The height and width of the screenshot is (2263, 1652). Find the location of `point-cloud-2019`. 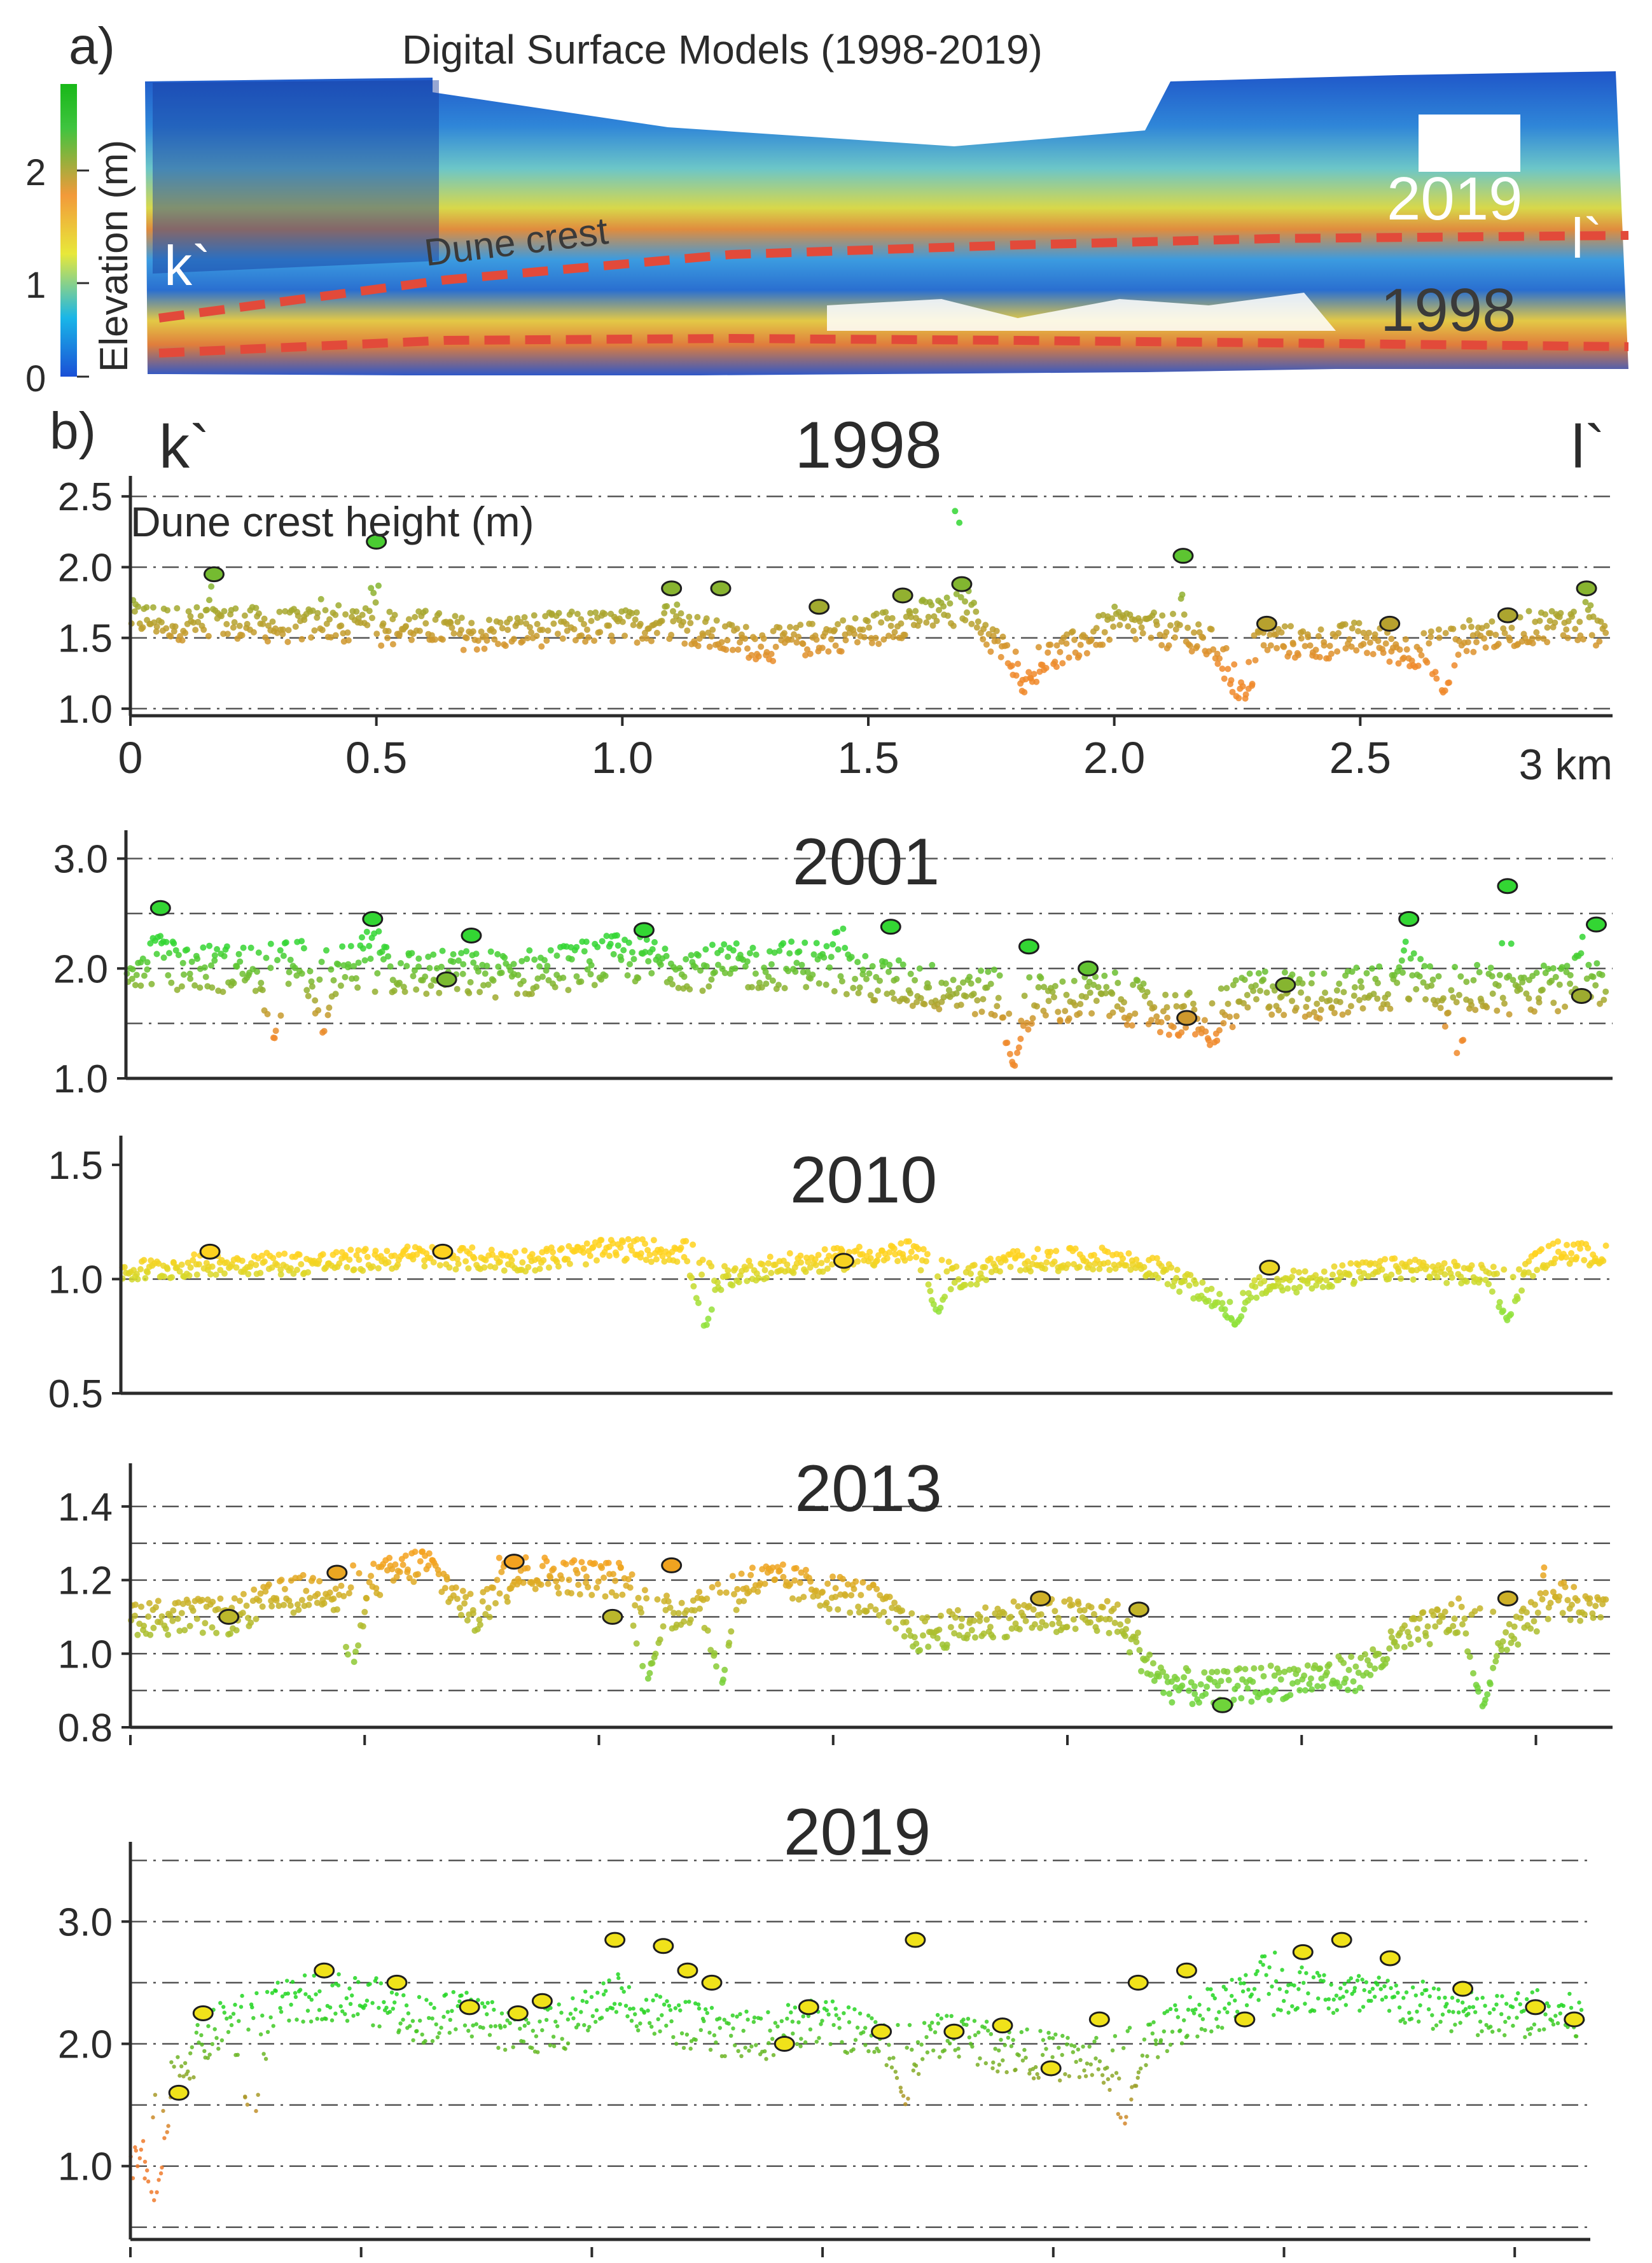

point-cloud-2019 is located at coordinates (856, 2076).